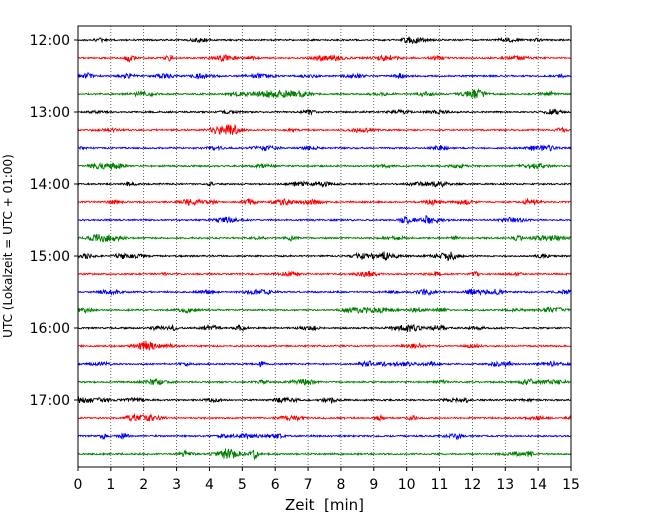 The height and width of the screenshot is (520, 650). I want to click on x-tick-label: 3, so click(176, 485).